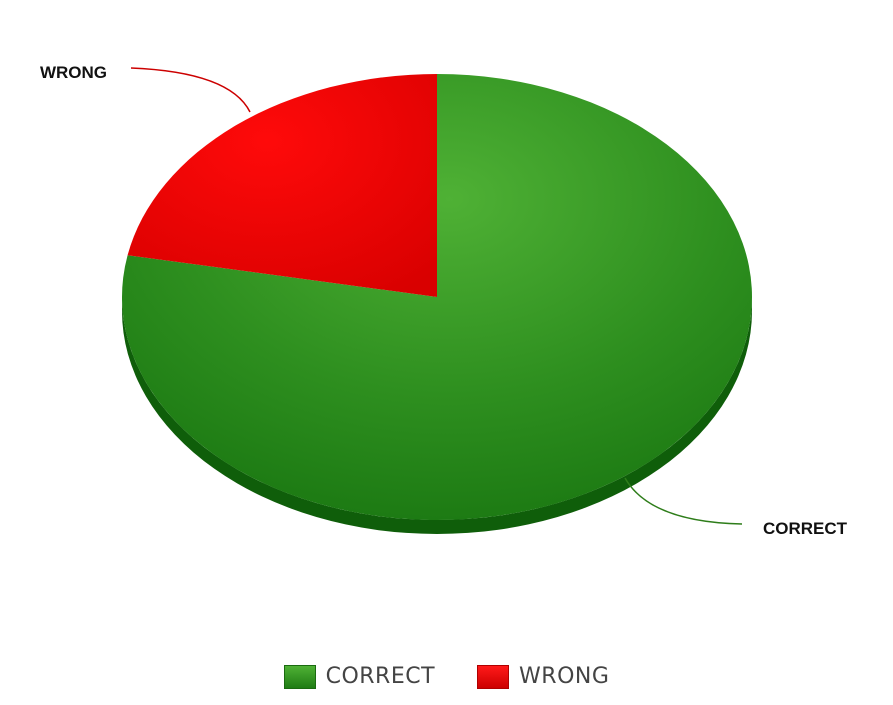 Image resolution: width=893 pixels, height=705 pixels. What do you see at coordinates (282, 185) in the screenshot?
I see `pie-slice-wrong` at bounding box center [282, 185].